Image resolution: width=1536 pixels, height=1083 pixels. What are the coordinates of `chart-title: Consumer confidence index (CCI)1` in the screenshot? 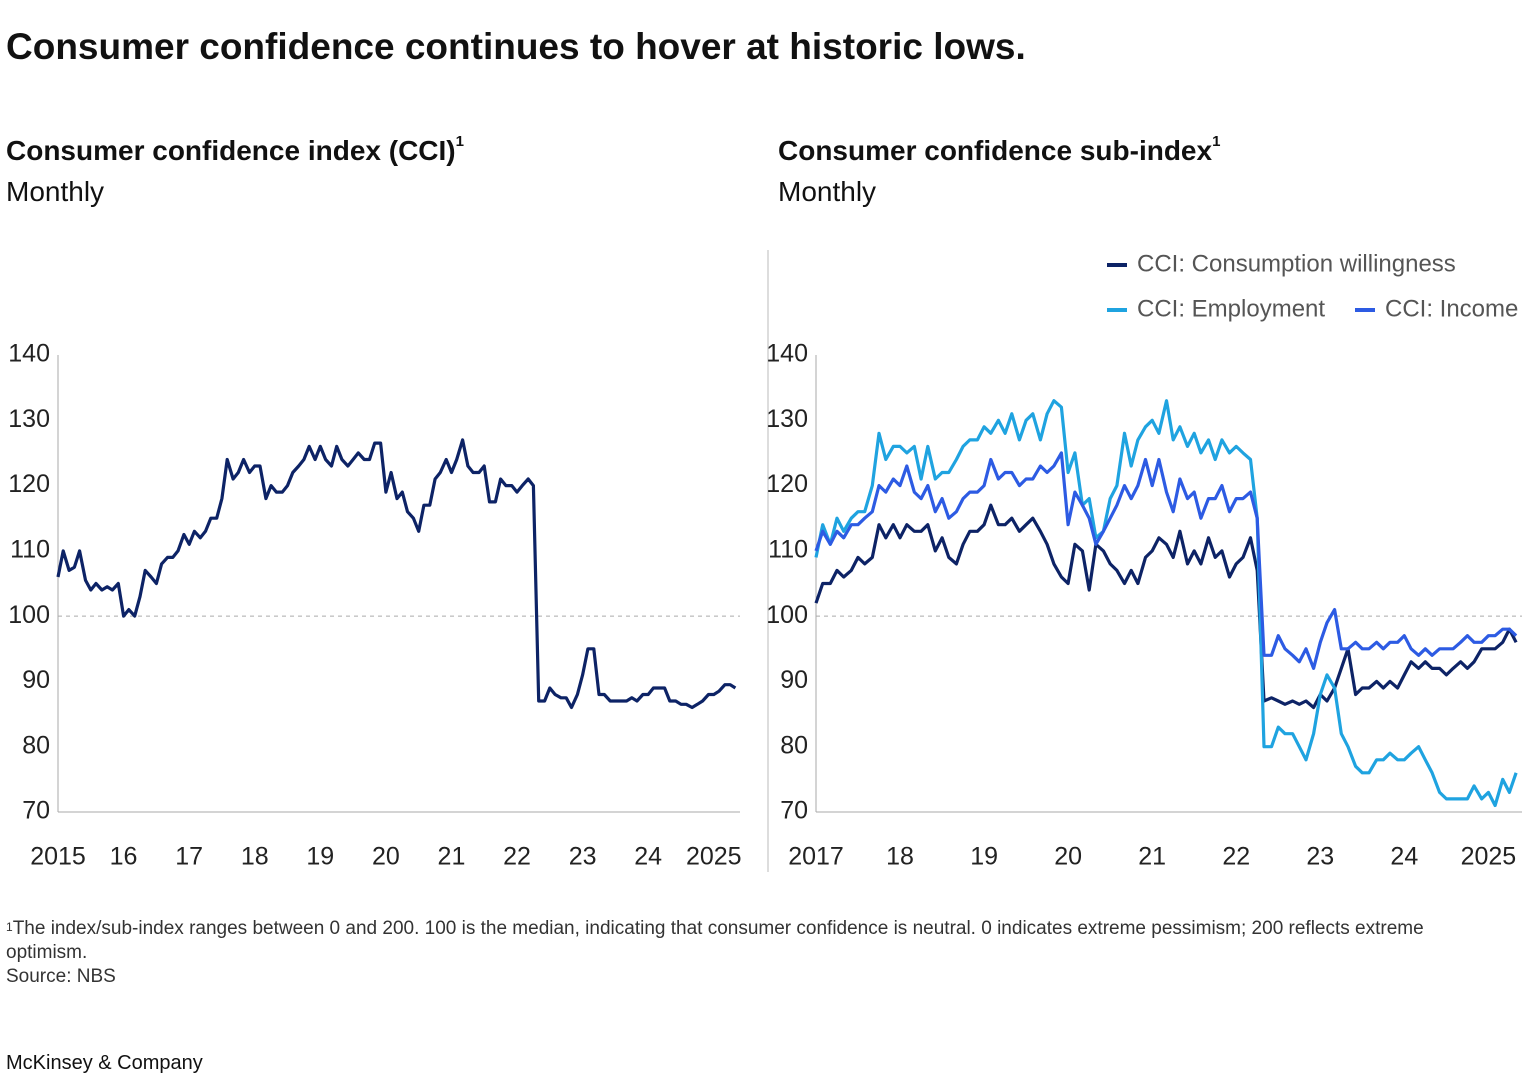 It's located at (235, 150).